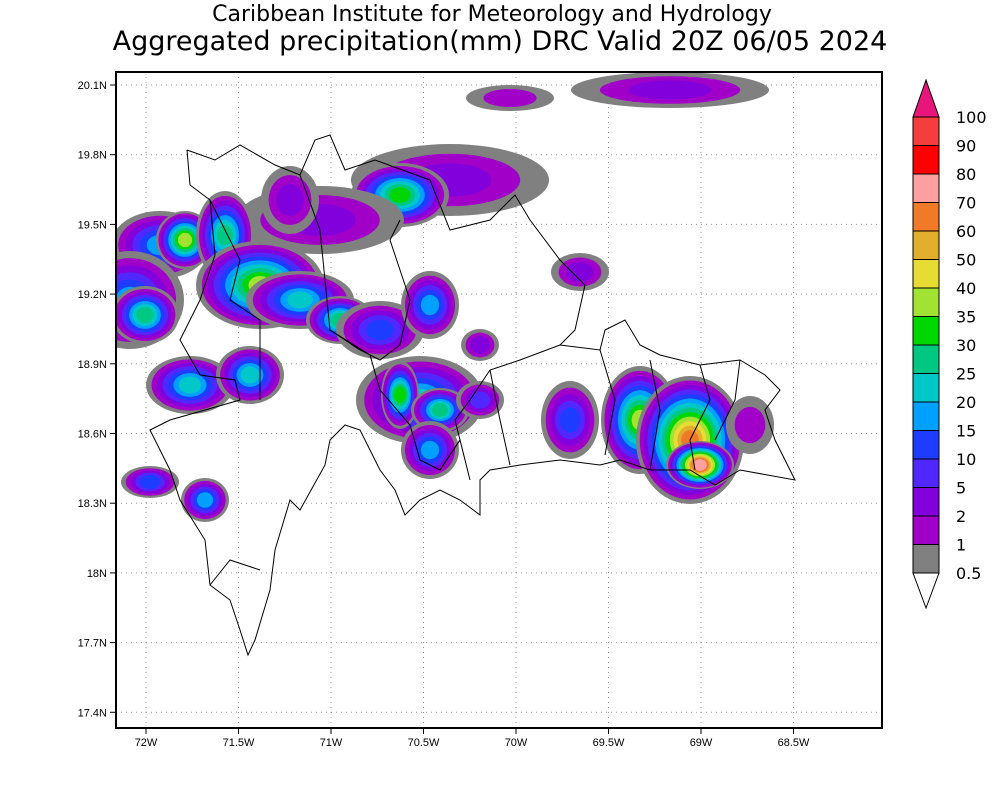 Image resolution: width=1000 pixels, height=800 pixels. What do you see at coordinates (961, 545) in the screenshot?
I see `colorbar-label: 1` at bounding box center [961, 545].